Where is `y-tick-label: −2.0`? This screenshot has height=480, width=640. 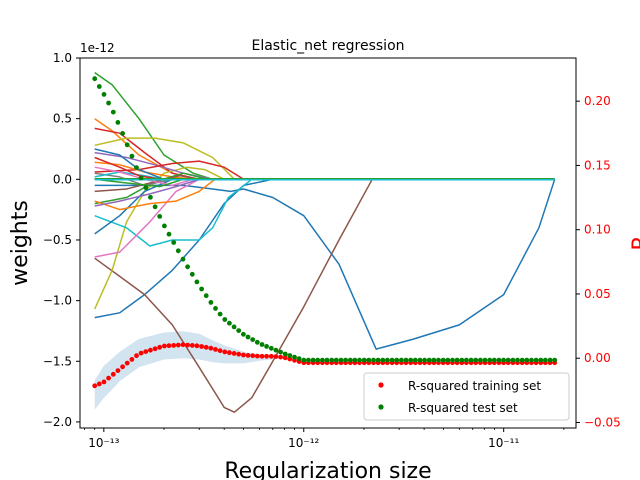
y-tick-label: −2.0 is located at coordinates (57, 422).